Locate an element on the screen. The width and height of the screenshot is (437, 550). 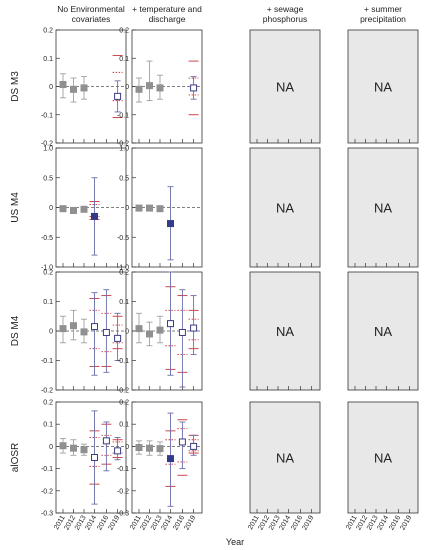
y-tick-label: 1.0 is located at coordinates (124, 149).